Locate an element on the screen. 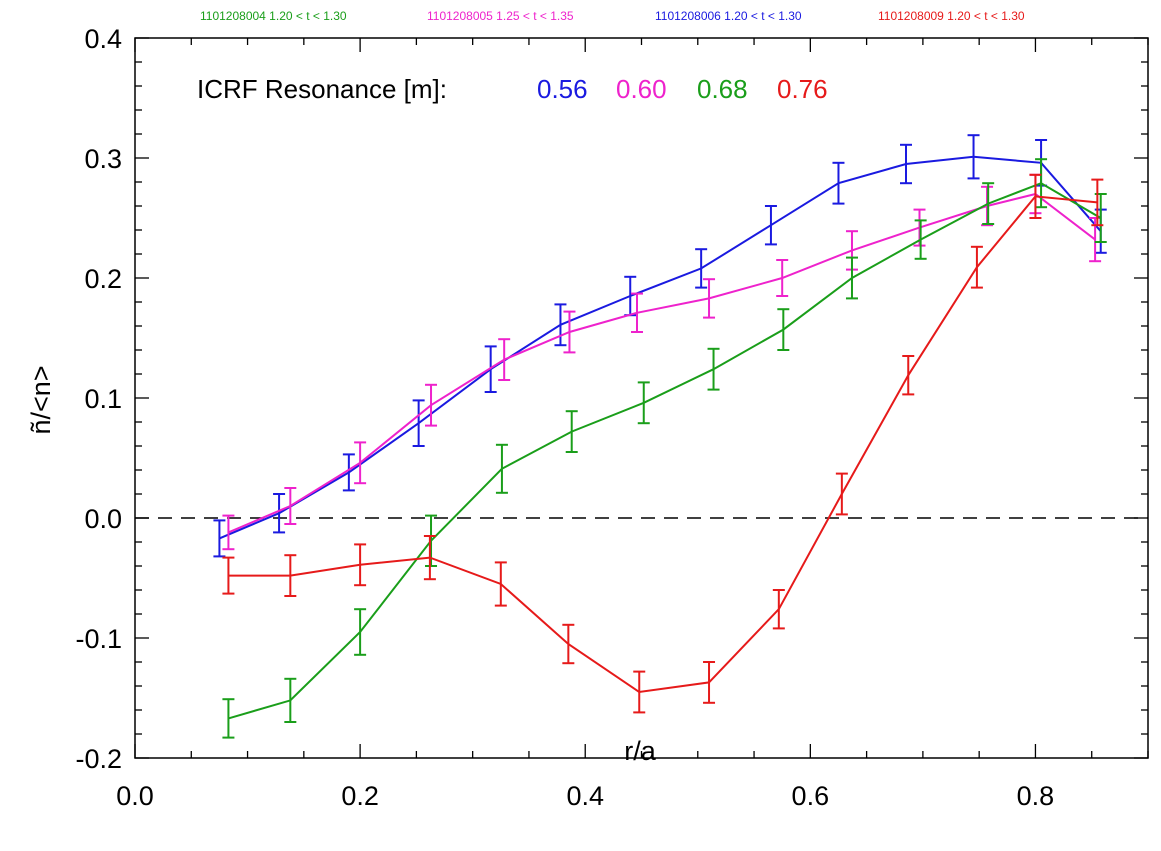 The height and width of the screenshot is (851, 1161). legend: ICRF Resonance [m]: 0.56 0.60 0.68 0.76 is located at coordinates (512, 89).